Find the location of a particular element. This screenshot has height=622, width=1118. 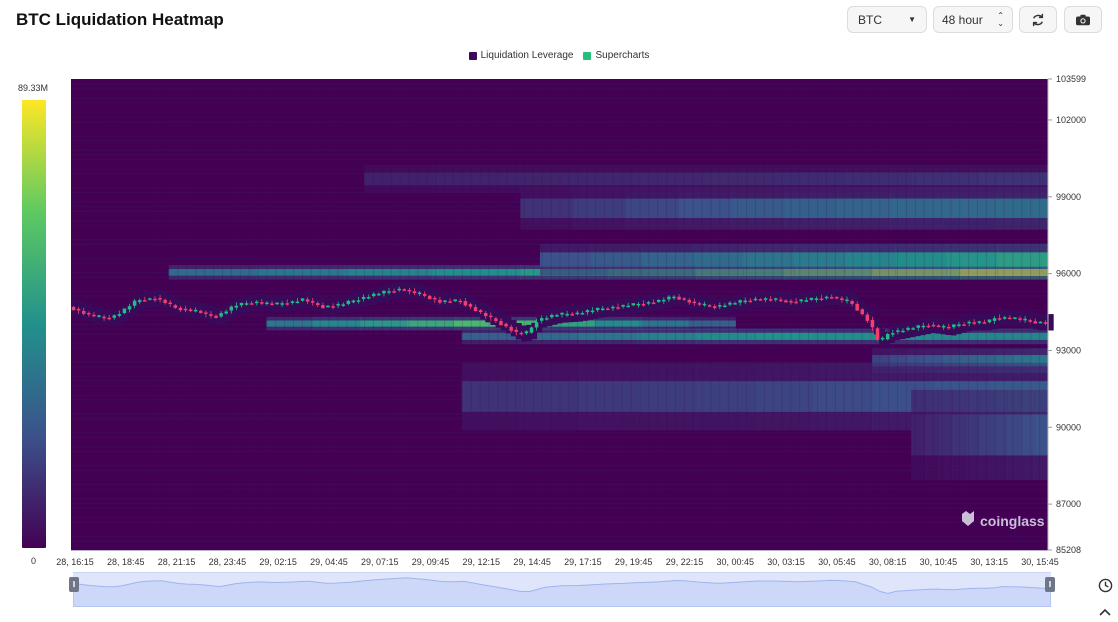

y-tick-label: 102000 is located at coordinates (1071, 120).